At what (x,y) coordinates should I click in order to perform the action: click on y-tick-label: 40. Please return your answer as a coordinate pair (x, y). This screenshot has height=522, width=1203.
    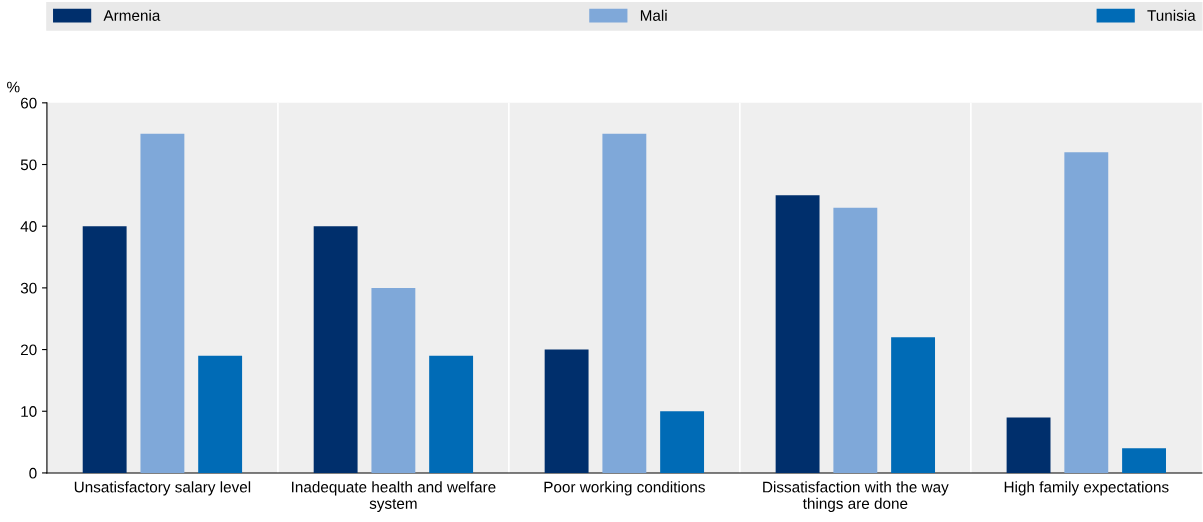
    Looking at the image, I should click on (28, 226).